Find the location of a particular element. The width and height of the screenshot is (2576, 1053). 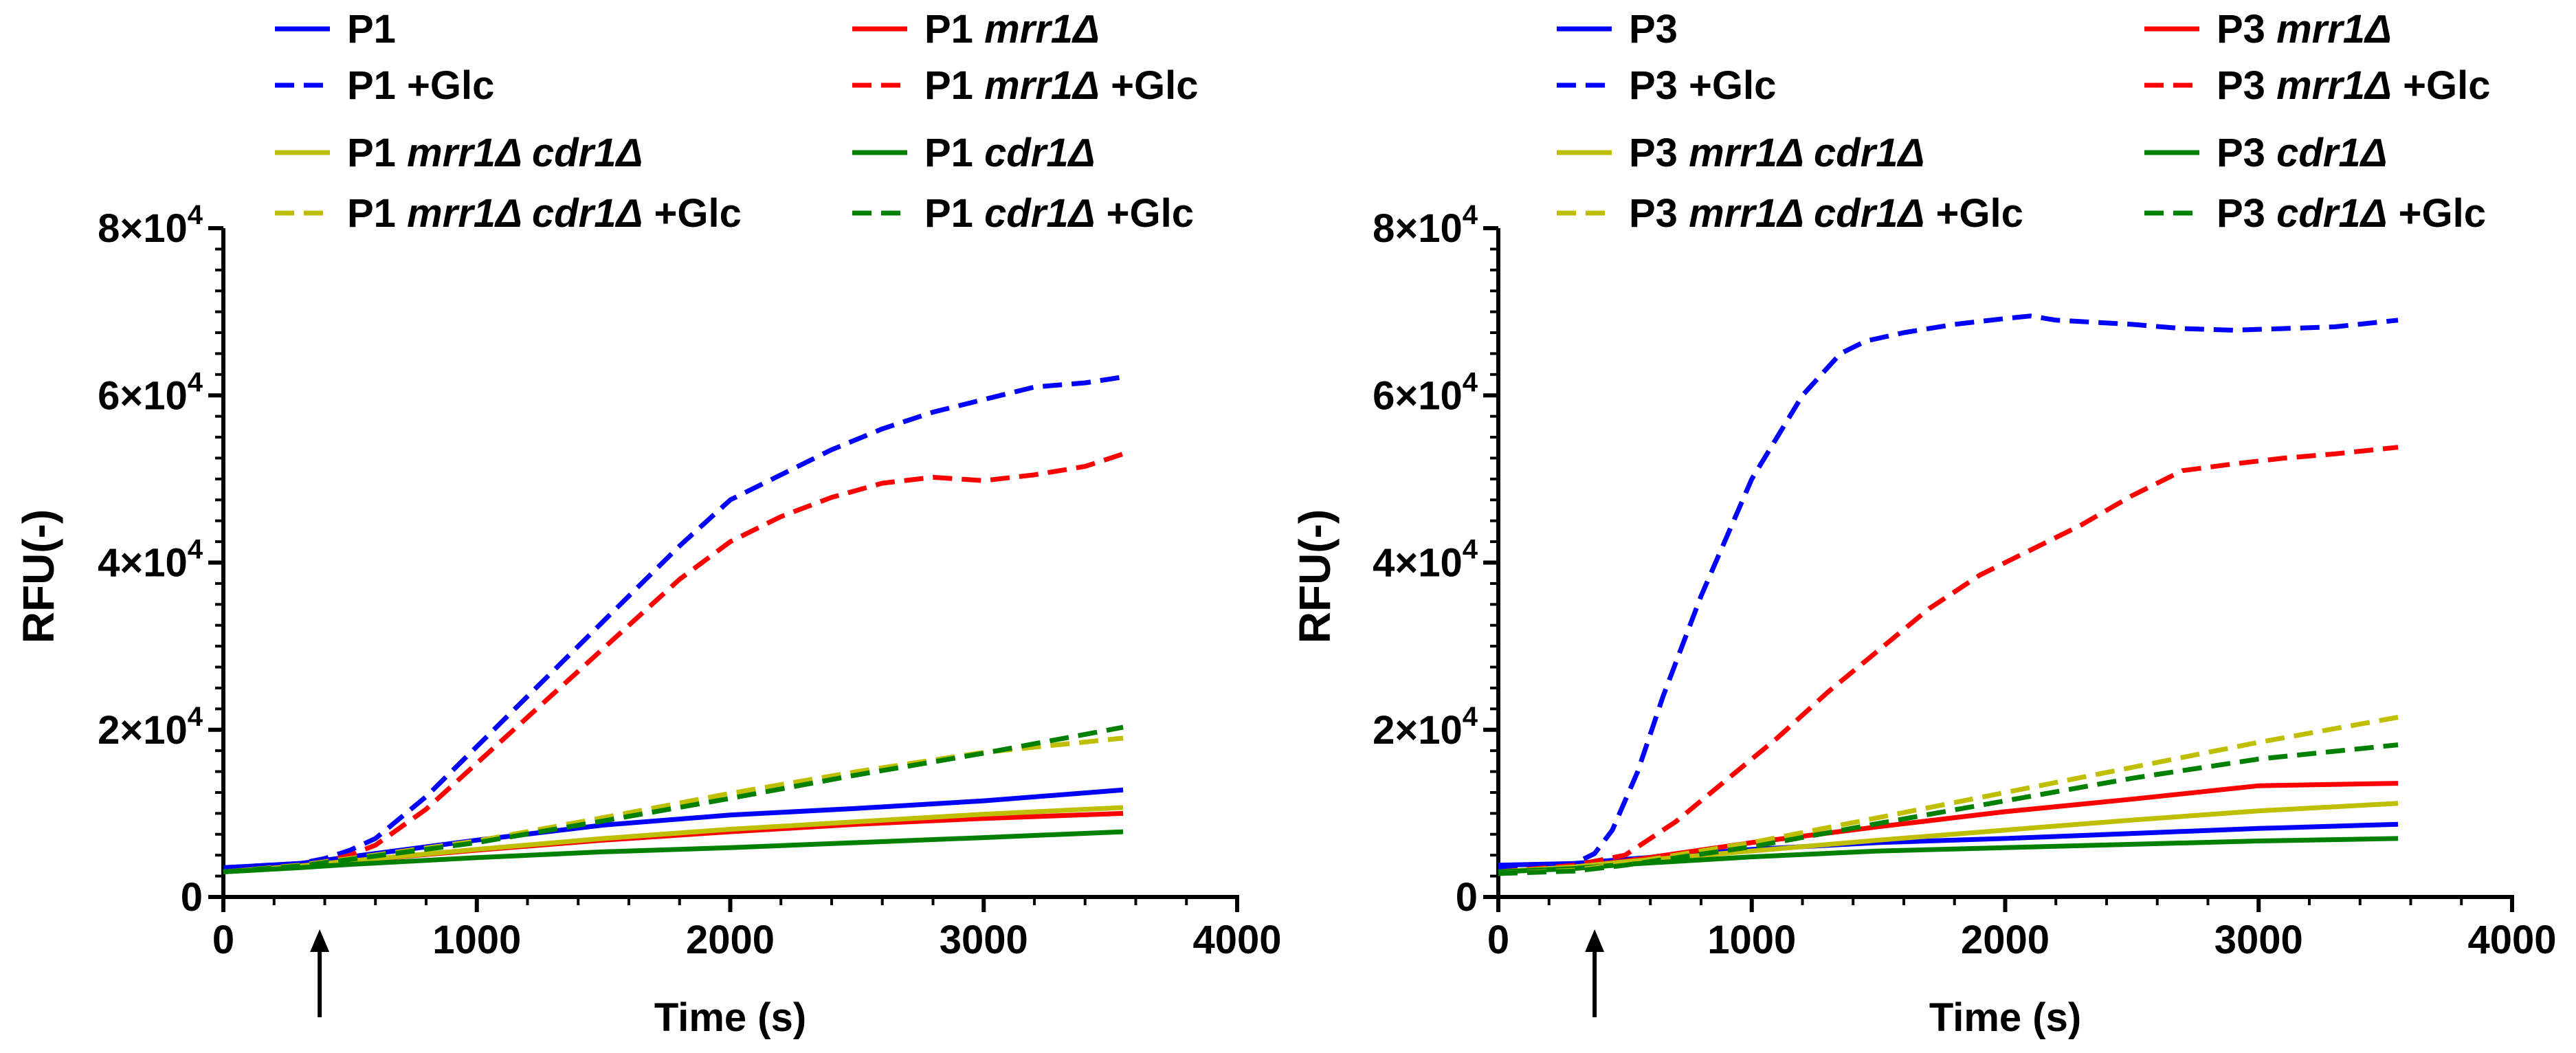

legend-entry: P3 mrr1Δ +Glc is located at coordinates (2353, 85).